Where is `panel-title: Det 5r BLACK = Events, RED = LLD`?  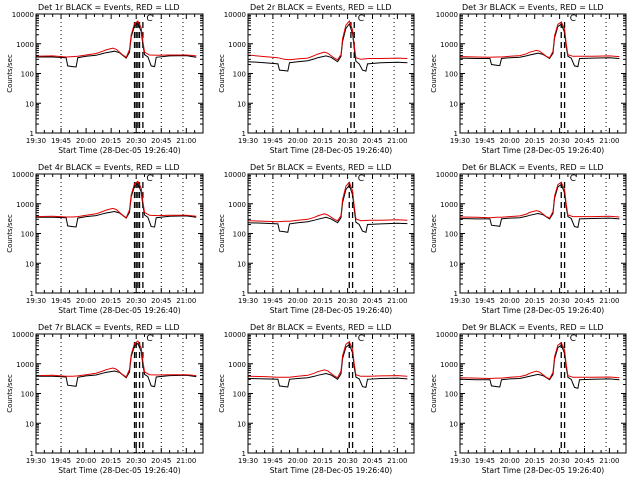
panel-title: Det 5r BLACK = Events, RED = LLD is located at coordinates (321, 167).